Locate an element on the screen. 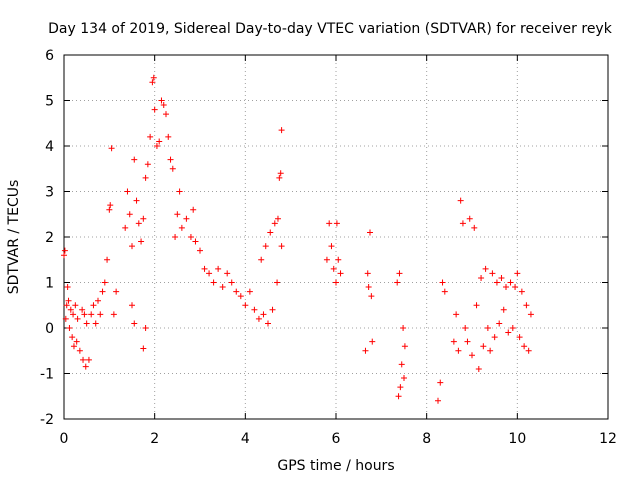 This screenshot has width=640, height=480. y-tick-labels: -2 -1 0 1 2 3 4 5 6 is located at coordinates (47, 238).